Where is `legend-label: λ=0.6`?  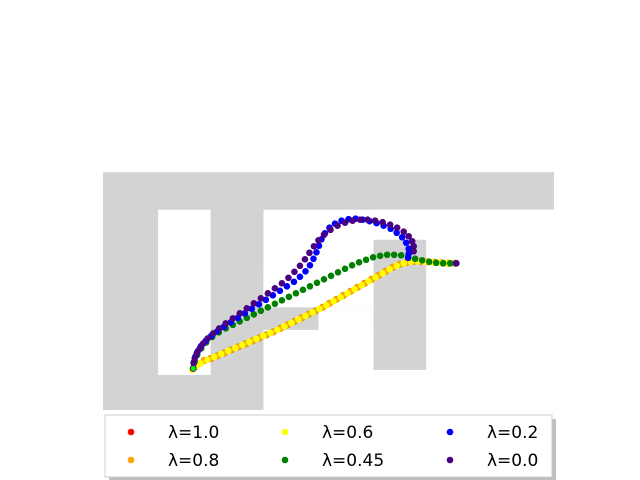 legend-label: λ=0.6 is located at coordinates (347, 433).